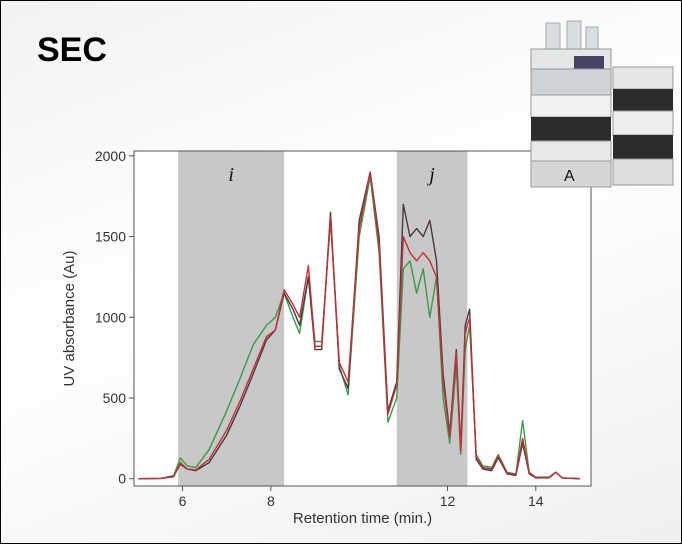 The image size is (682, 548). Describe the element at coordinates (569, 176) in the screenshot. I see `image-label: A` at that location.